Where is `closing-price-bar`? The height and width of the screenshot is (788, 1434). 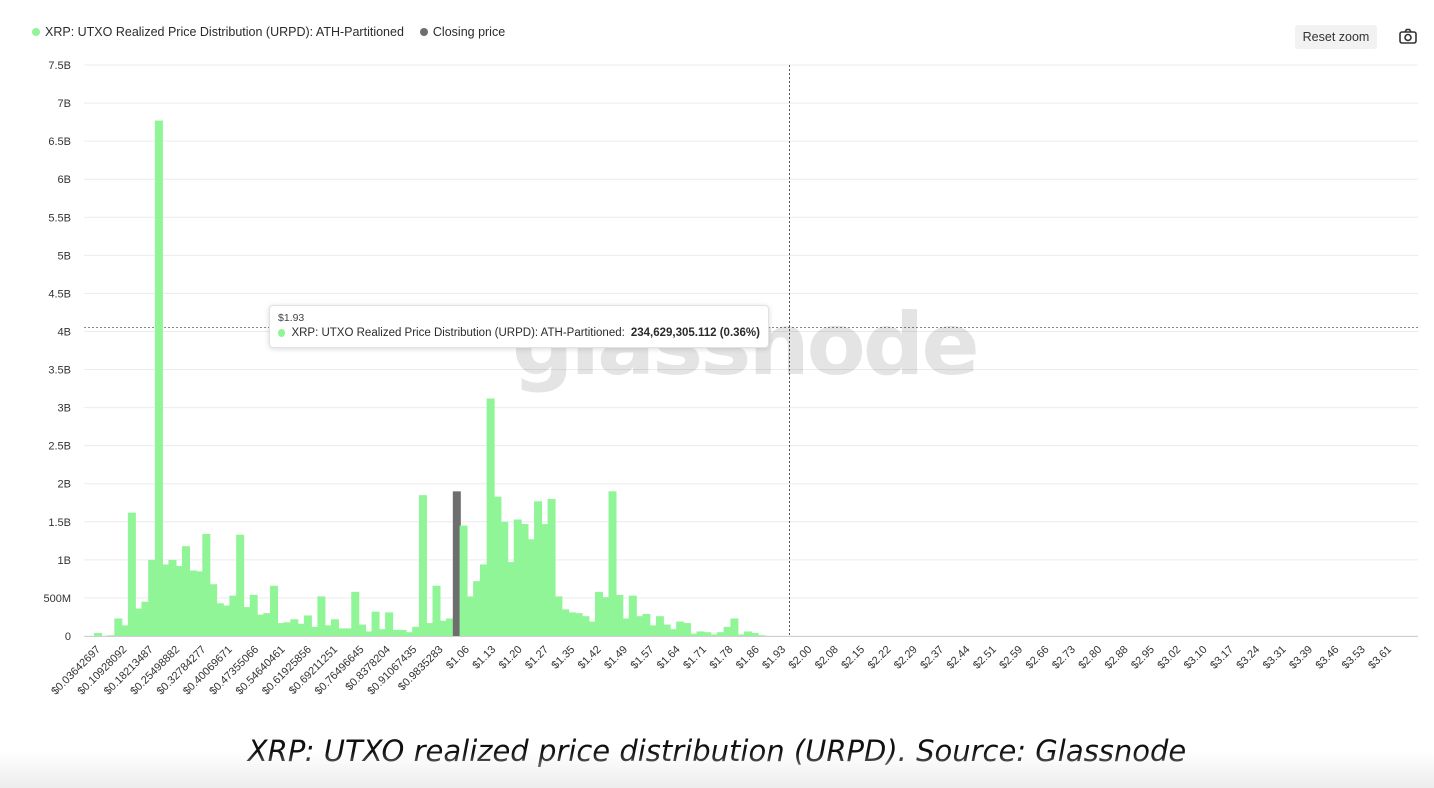
closing-price-bar is located at coordinates (456, 563).